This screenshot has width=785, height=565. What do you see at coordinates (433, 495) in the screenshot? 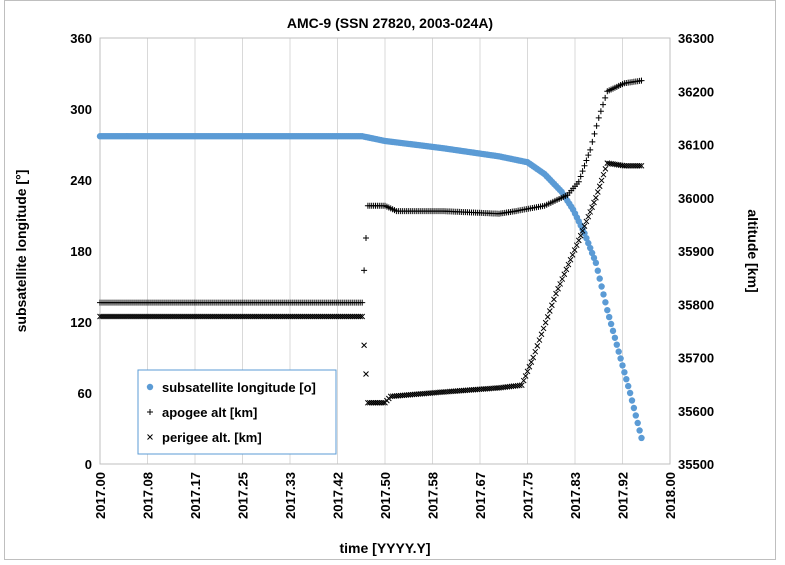
I see `x-tick-label: 2017.58` at bounding box center [433, 495].